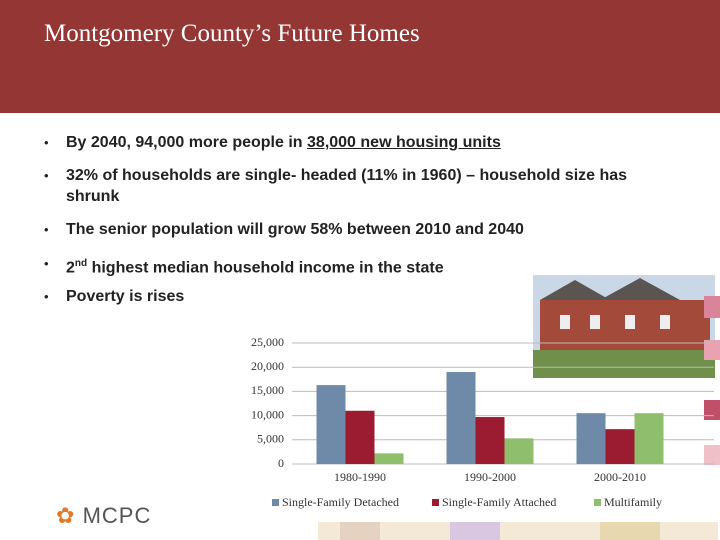  I want to click on legend-label: Single-Family Attached, so click(499, 502).